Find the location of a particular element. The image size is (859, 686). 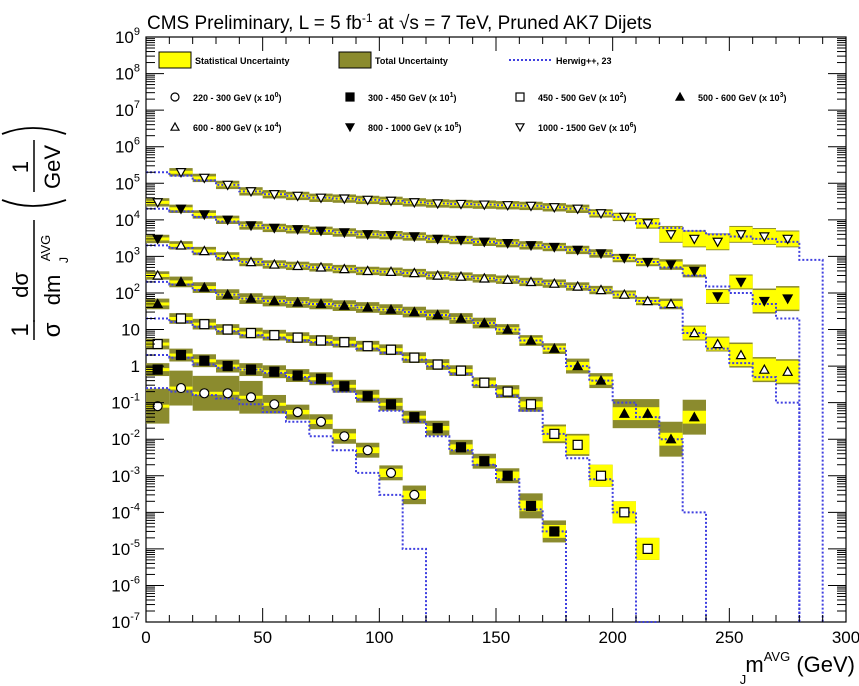

legend-series-label: 220 - 300 GeV (x 100) is located at coordinates (237, 97).